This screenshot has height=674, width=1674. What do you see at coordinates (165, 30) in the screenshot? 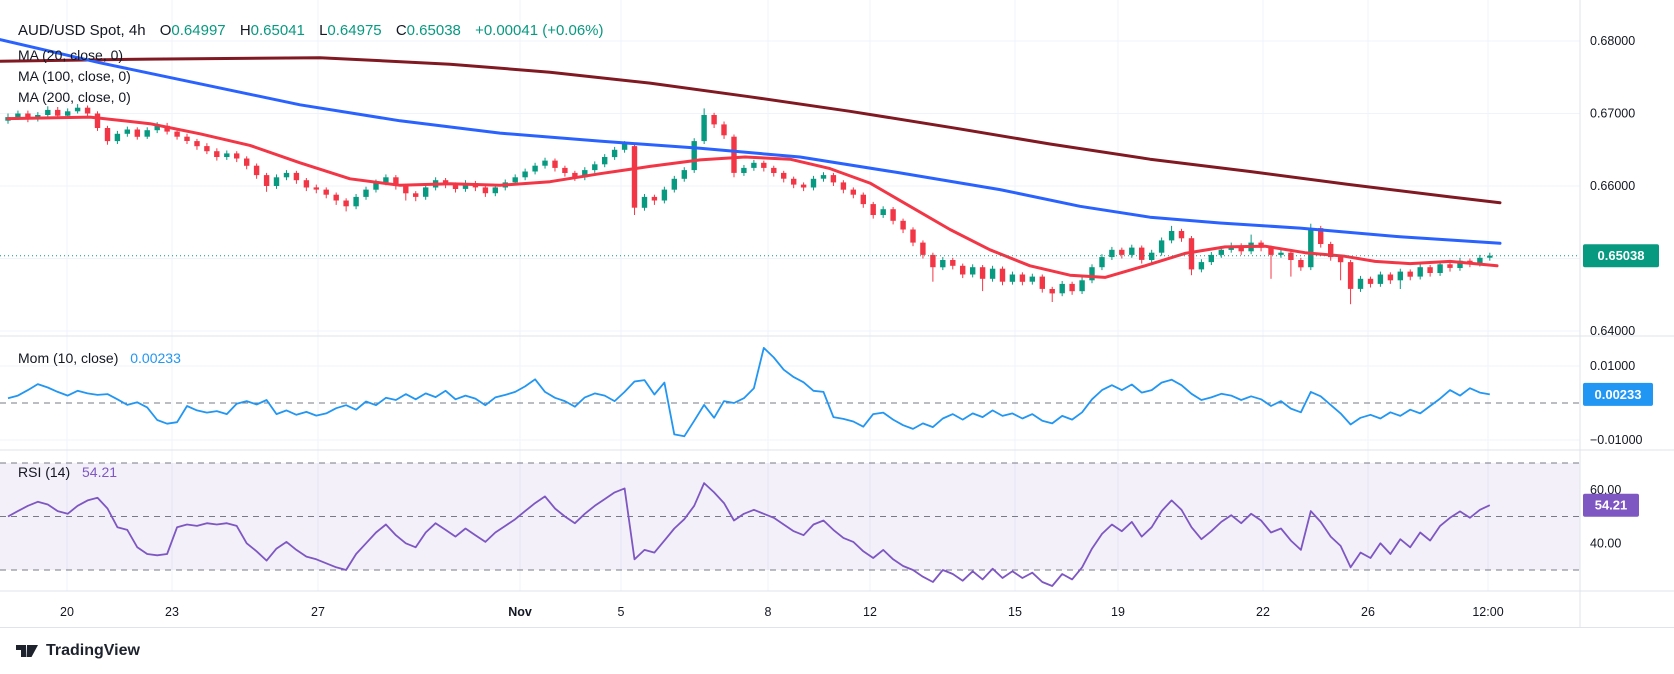
I see `open-label: O` at bounding box center [165, 30].